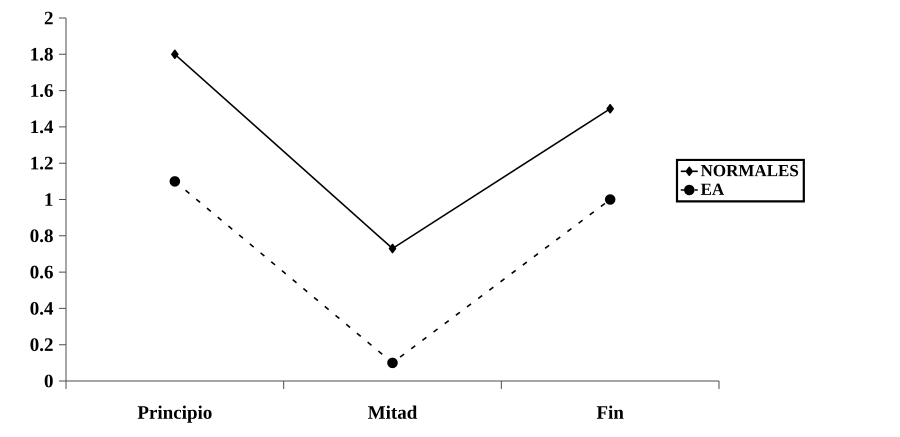  What do you see at coordinates (42, 163) in the screenshot?
I see `y-tick-label: 1.2` at bounding box center [42, 163].